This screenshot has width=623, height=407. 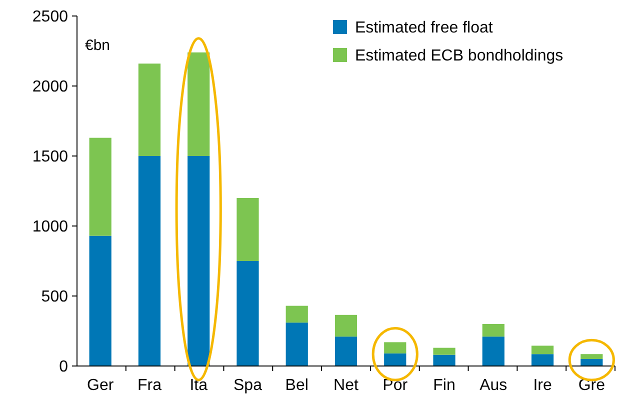 I want to click on x-tick-label: Fin, so click(x=444, y=385).